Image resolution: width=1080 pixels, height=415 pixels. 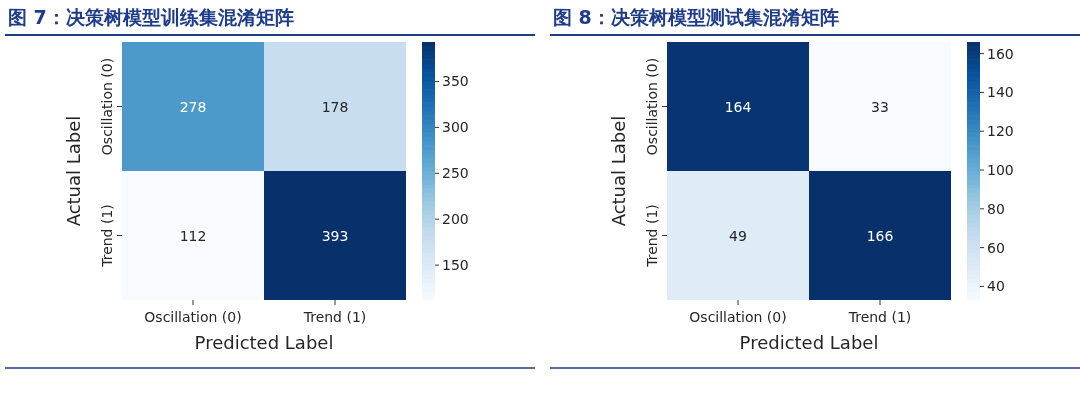 What do you see at coordinates (151, 17) in the screenshot?
I see `chart-title: 图 7：决策树模型训练集混淆矩阵` at bounding box center [151, 17].